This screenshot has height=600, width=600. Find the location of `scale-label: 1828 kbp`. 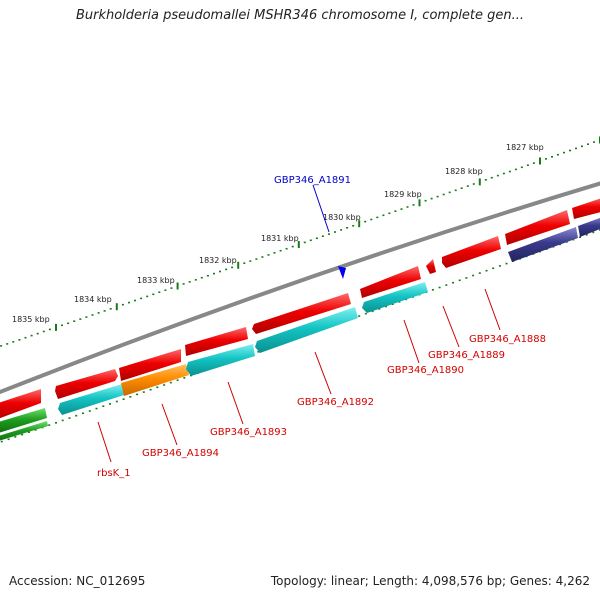

scale-label: 1828 kbp is located at coordinates (464, 171).